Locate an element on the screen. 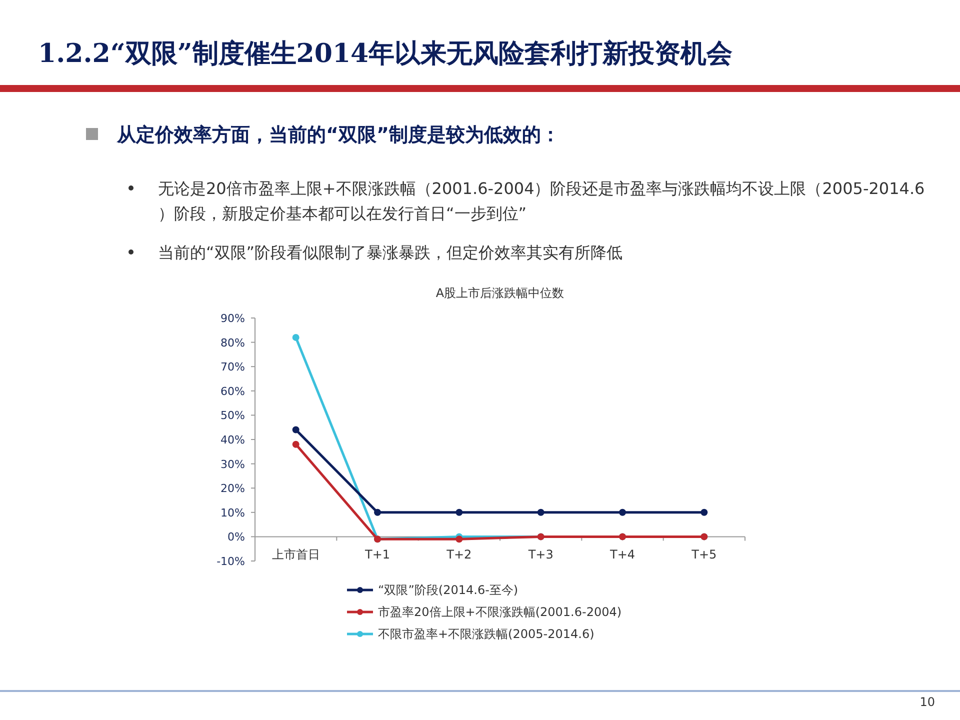 The height and width of the screenshot is (720, 960). y-tick-label: 60% is located at coordinates (232, 391).